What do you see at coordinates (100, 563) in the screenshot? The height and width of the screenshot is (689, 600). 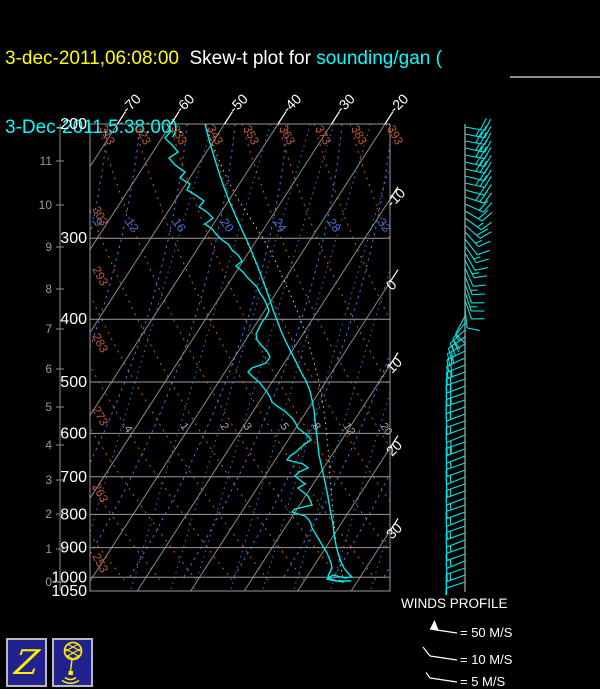 I see `dry-adiabat-labels-label: 253` at bounding box center [100, 563].